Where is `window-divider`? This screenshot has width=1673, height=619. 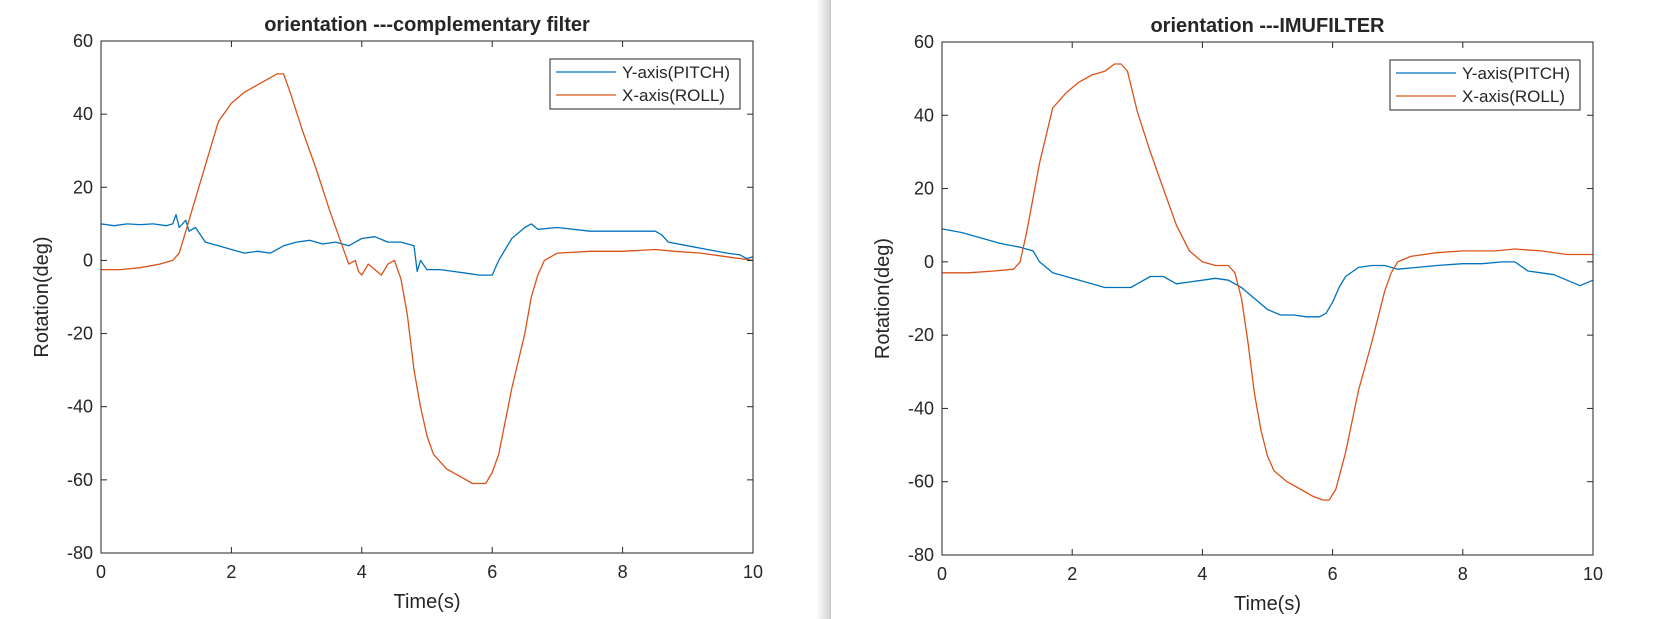
window-divider is located at coordinates (824, 309).